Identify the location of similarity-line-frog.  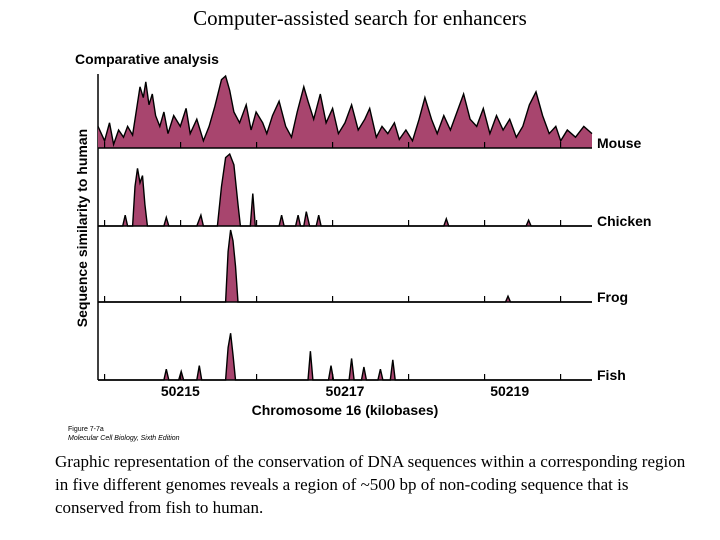
(345, 266).